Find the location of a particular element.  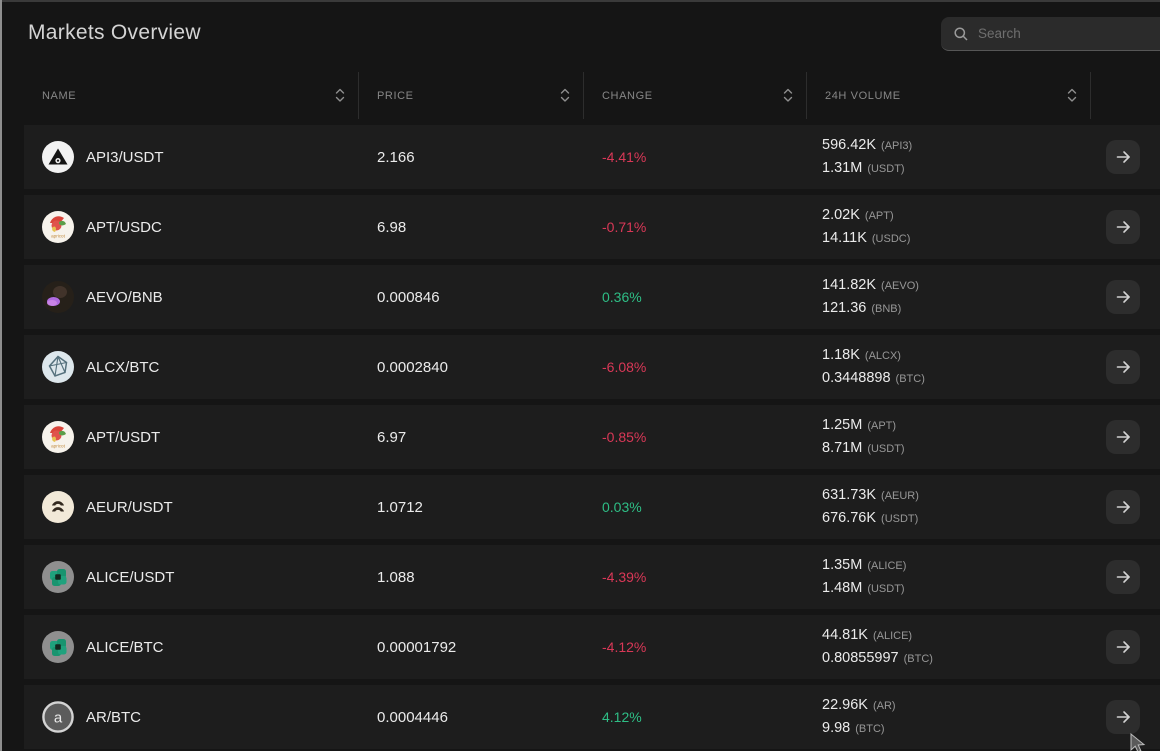

pair-name: AEUR/USDT is located at coordinates (129, 507).